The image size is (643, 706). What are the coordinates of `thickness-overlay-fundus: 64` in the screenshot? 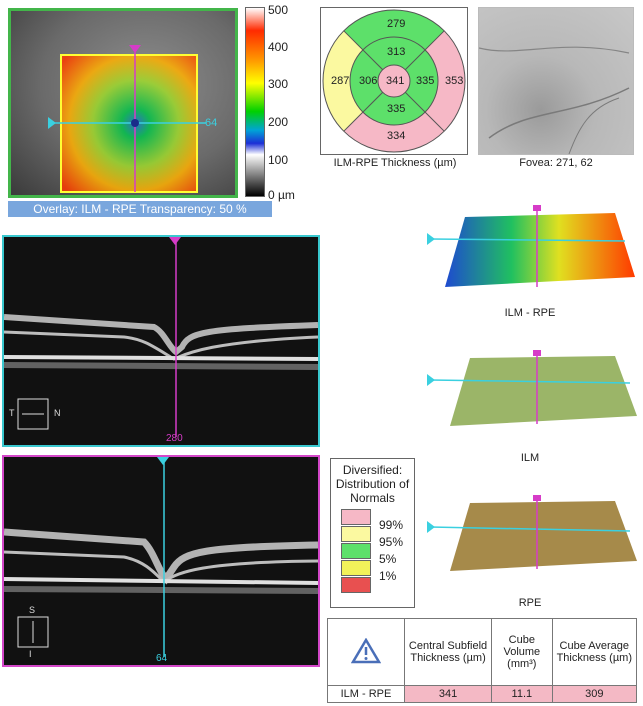 It's located at (123, 103).